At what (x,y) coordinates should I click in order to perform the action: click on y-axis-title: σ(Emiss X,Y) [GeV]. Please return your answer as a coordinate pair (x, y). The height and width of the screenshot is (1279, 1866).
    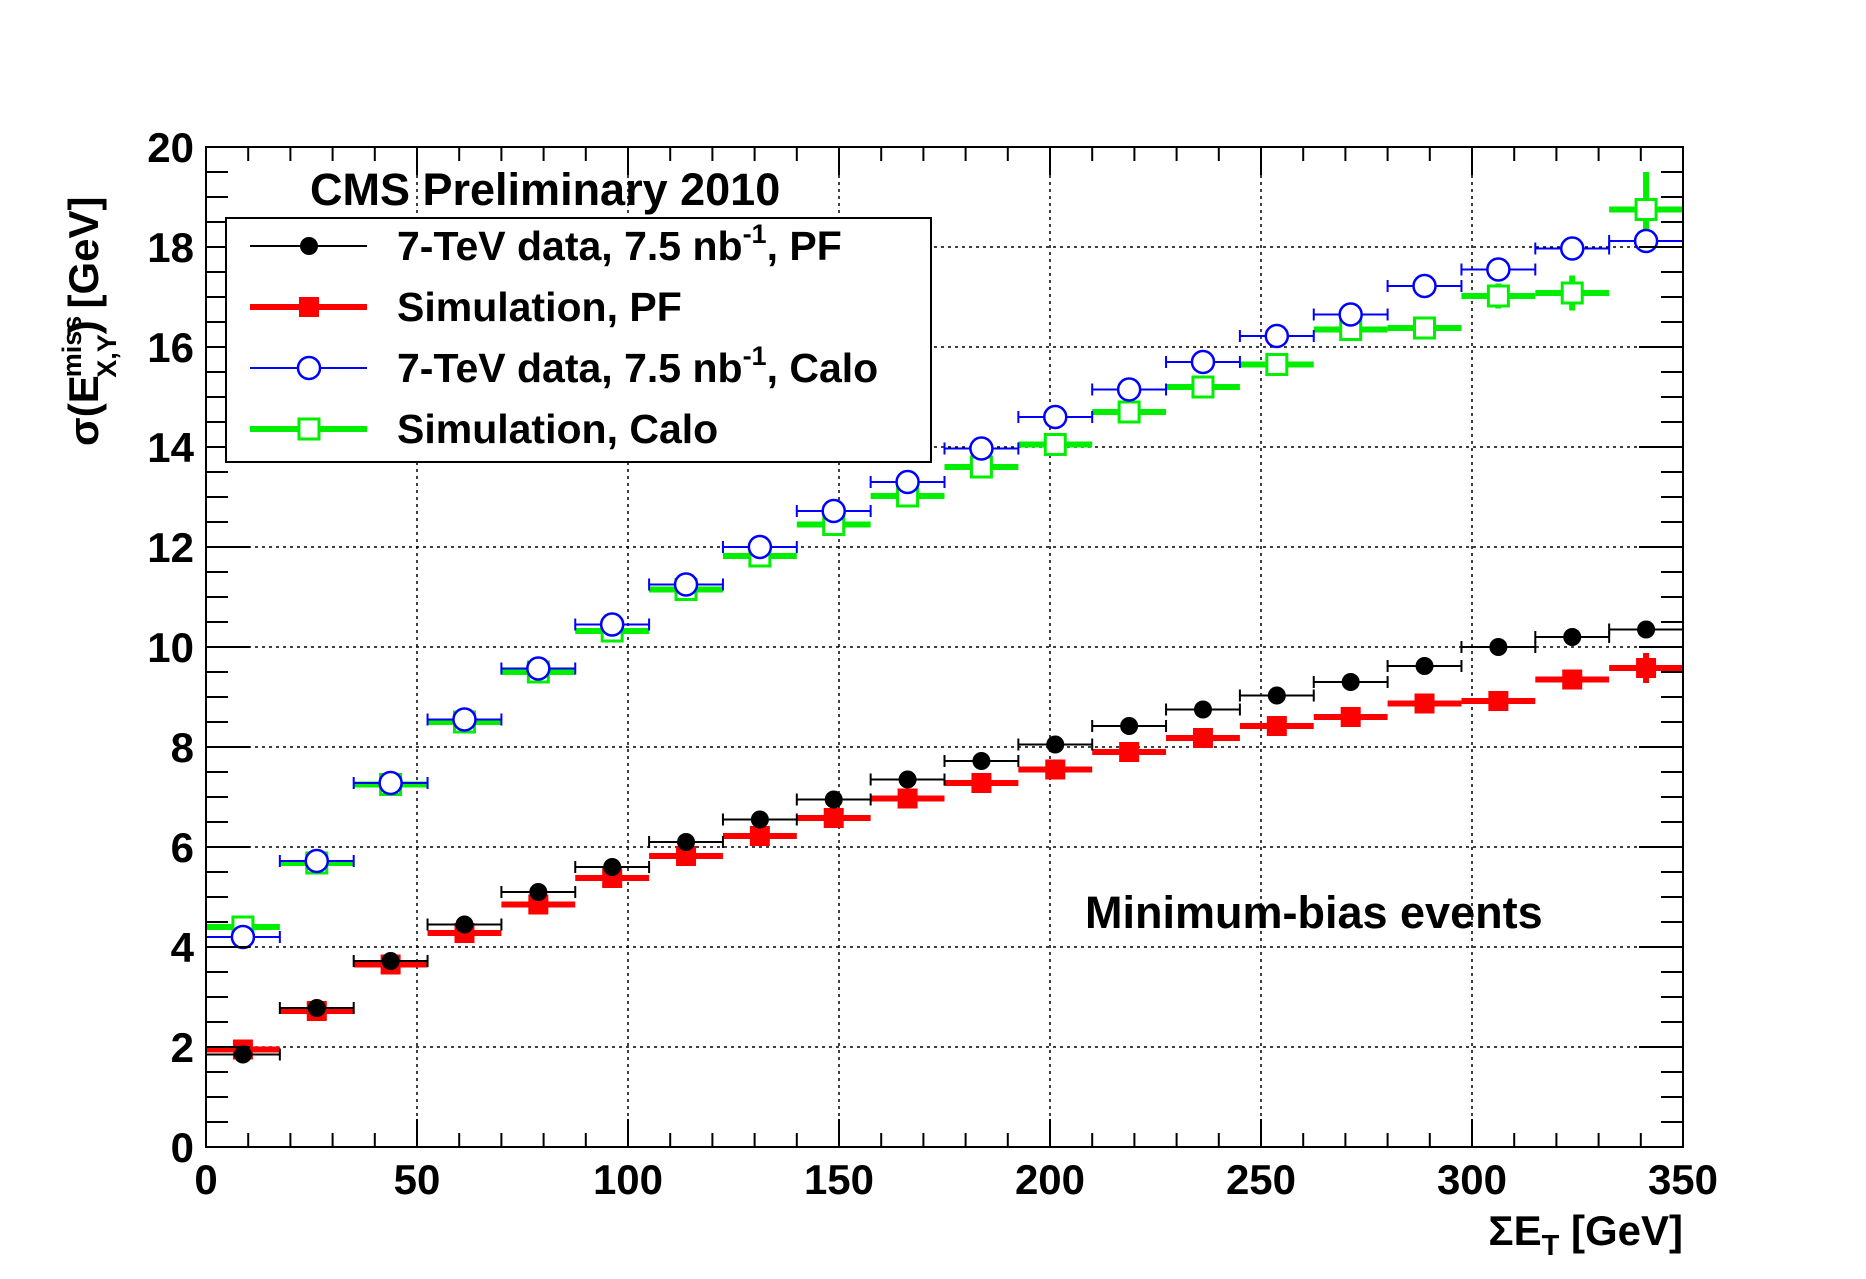
    Looking at the image, I should click on (89, 321).